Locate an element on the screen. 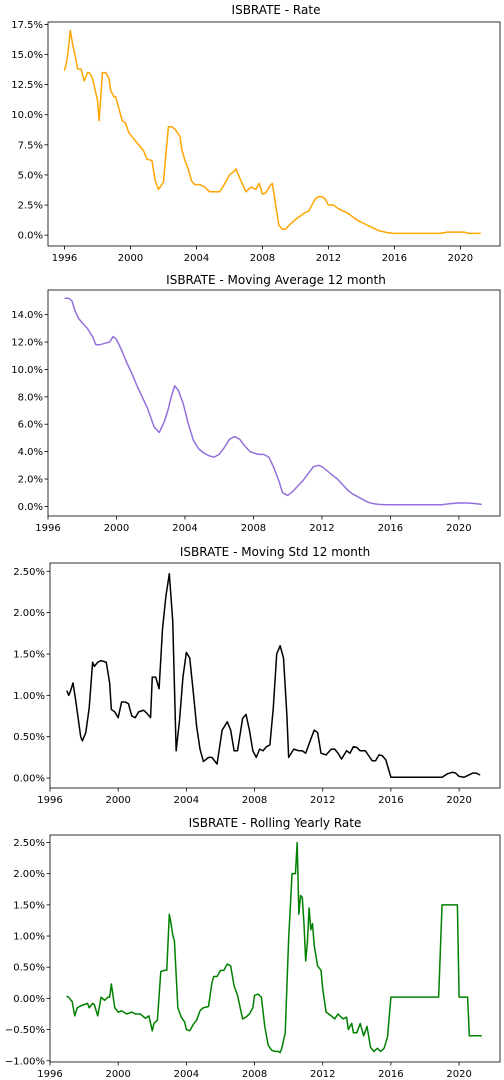 This screenshot has height=1080, width=504. chart-title: ISBRATE - Rolling Yearly Rate is located at coordinates (275, 823).